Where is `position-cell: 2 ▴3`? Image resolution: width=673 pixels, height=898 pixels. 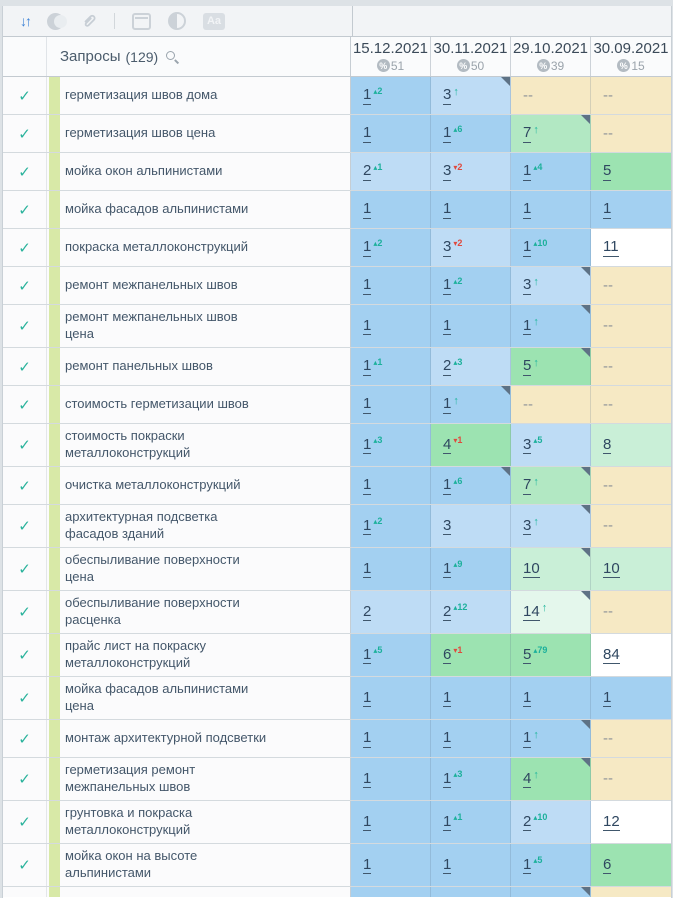
position-cell: 2 ▴3 is located at coordinates (471, 366).